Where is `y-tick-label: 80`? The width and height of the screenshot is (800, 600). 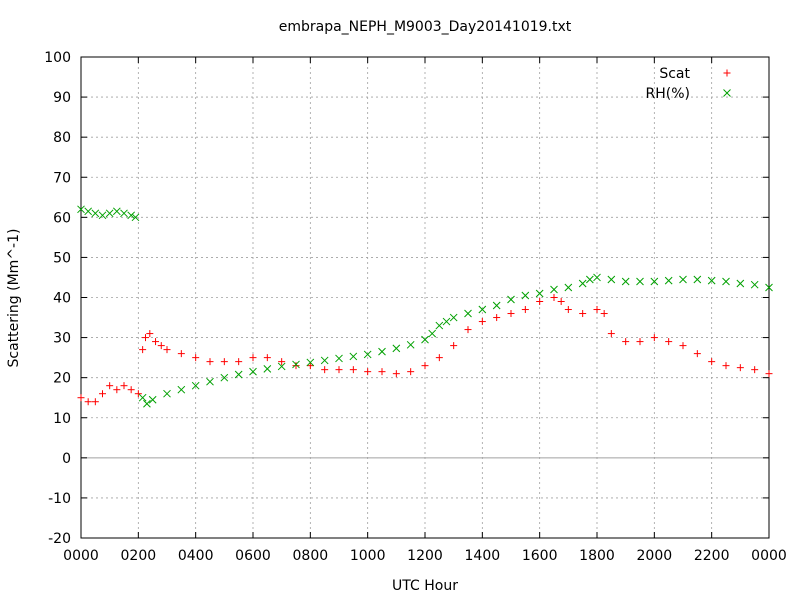 y-tick-label: 80 is located at coordinates (62, 138).